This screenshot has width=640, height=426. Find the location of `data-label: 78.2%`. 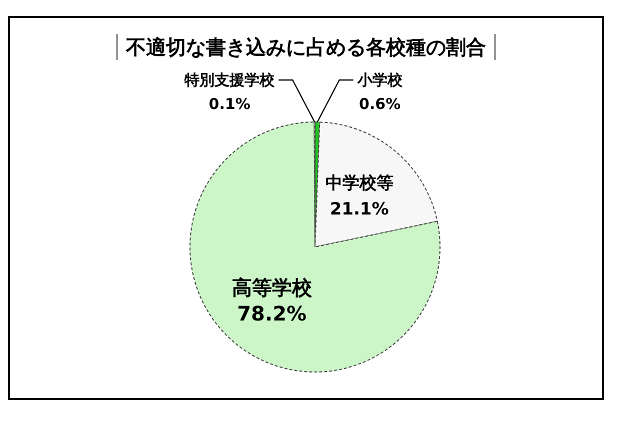

data-label: 78.2% is located at coordinates (272, 314).